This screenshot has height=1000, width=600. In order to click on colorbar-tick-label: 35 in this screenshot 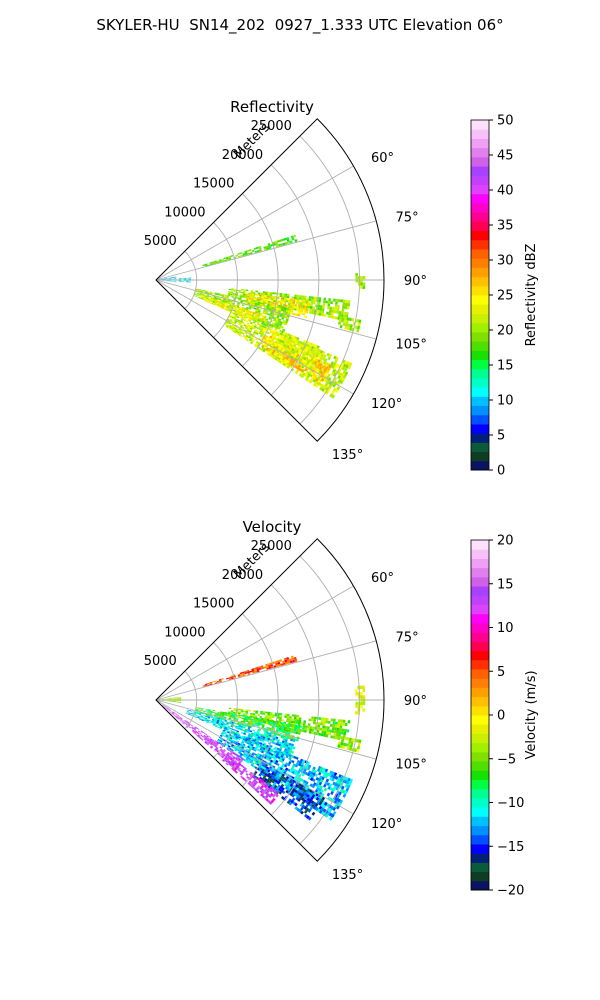, I will do `click(505, 226)`.